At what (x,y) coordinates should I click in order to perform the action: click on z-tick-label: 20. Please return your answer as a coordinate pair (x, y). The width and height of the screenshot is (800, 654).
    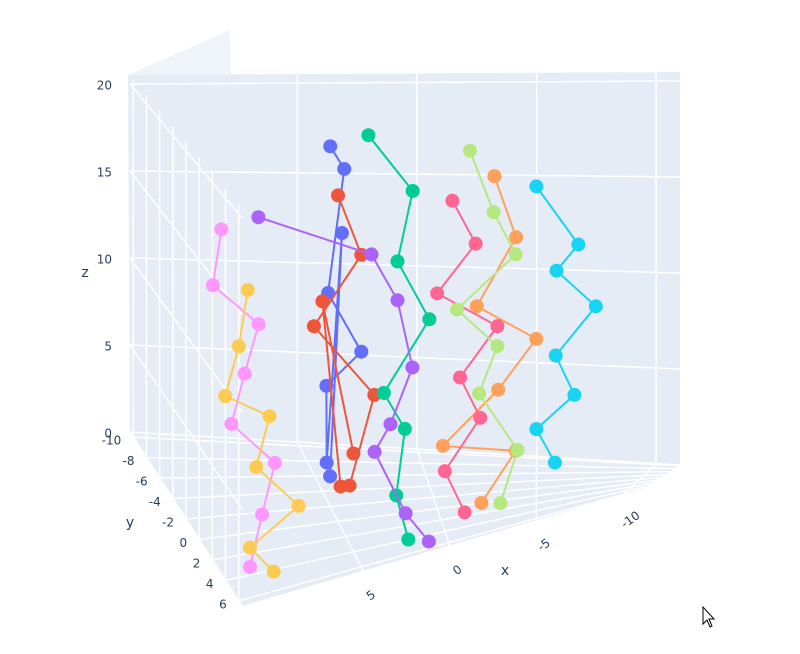
    Looking at the image, I should click on (104, 86).